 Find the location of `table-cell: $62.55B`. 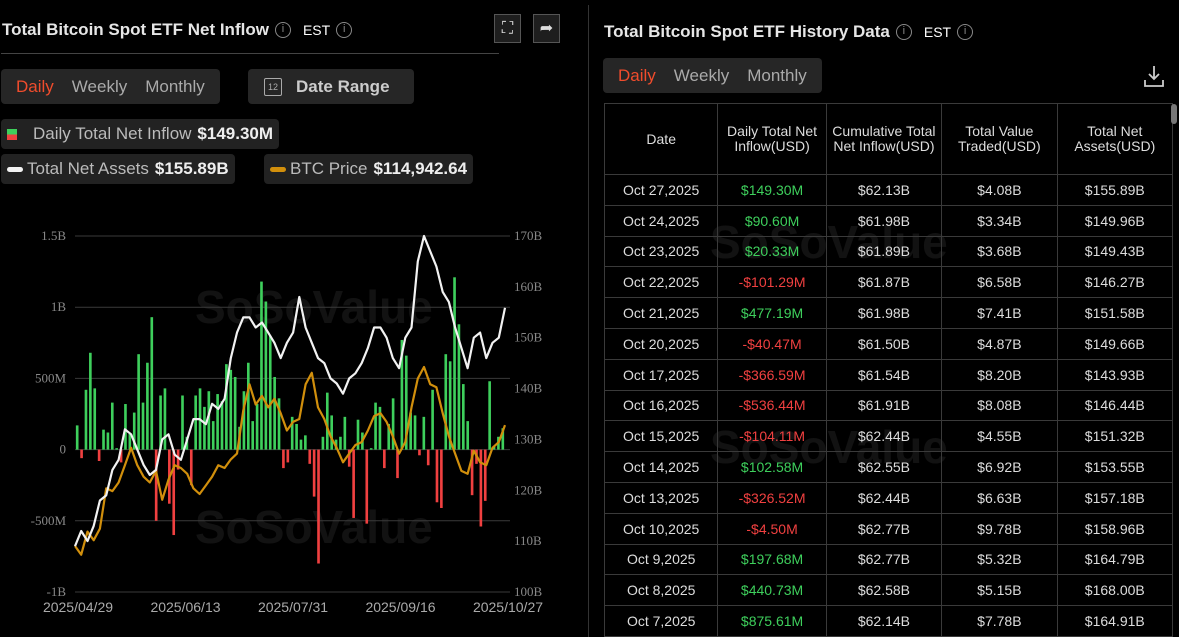

table-cell: $62.55B is located at coordinates (884, 467).